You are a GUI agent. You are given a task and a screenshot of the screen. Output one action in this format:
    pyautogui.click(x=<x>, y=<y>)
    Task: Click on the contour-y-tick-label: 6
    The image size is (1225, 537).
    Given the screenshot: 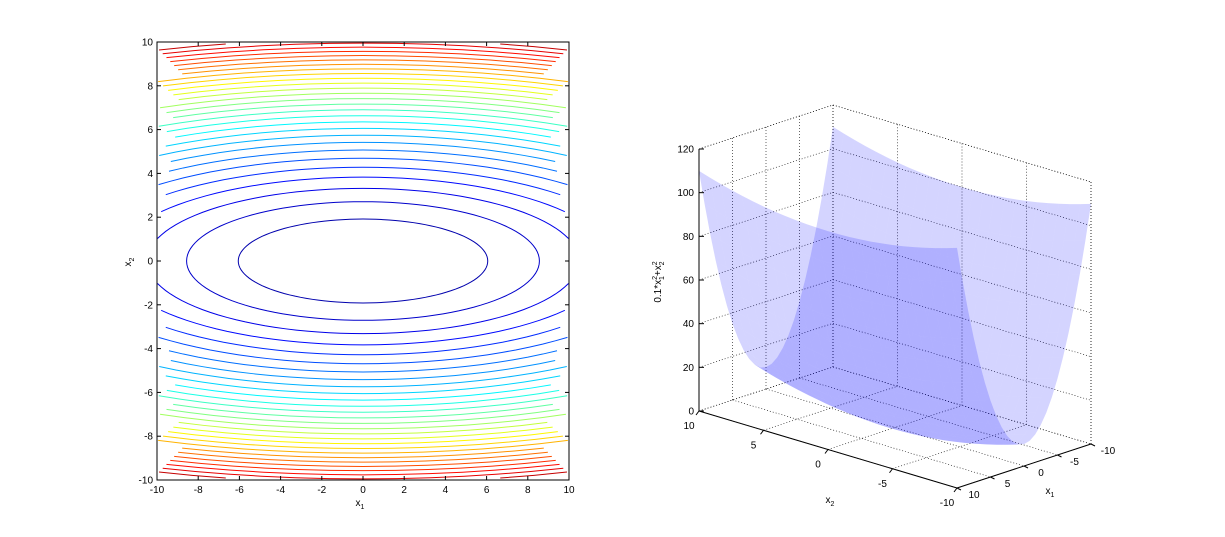 What is the action you would take?
    pyautogui.click(x=150, y=130)
    